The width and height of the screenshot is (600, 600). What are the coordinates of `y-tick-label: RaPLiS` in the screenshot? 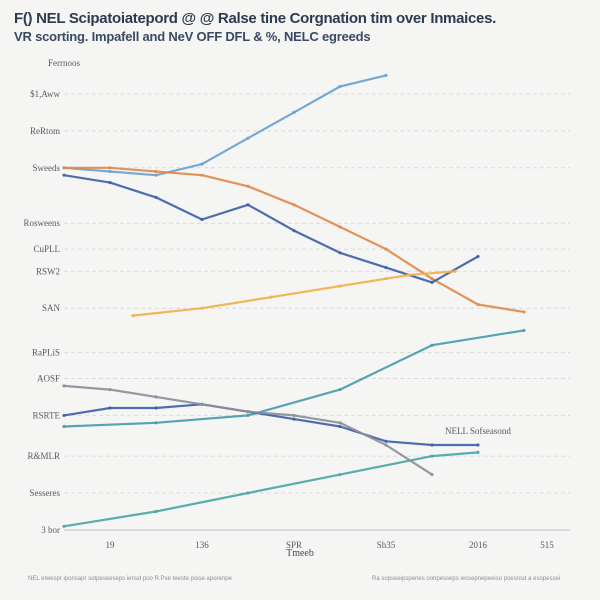 It's located at (46, 353).